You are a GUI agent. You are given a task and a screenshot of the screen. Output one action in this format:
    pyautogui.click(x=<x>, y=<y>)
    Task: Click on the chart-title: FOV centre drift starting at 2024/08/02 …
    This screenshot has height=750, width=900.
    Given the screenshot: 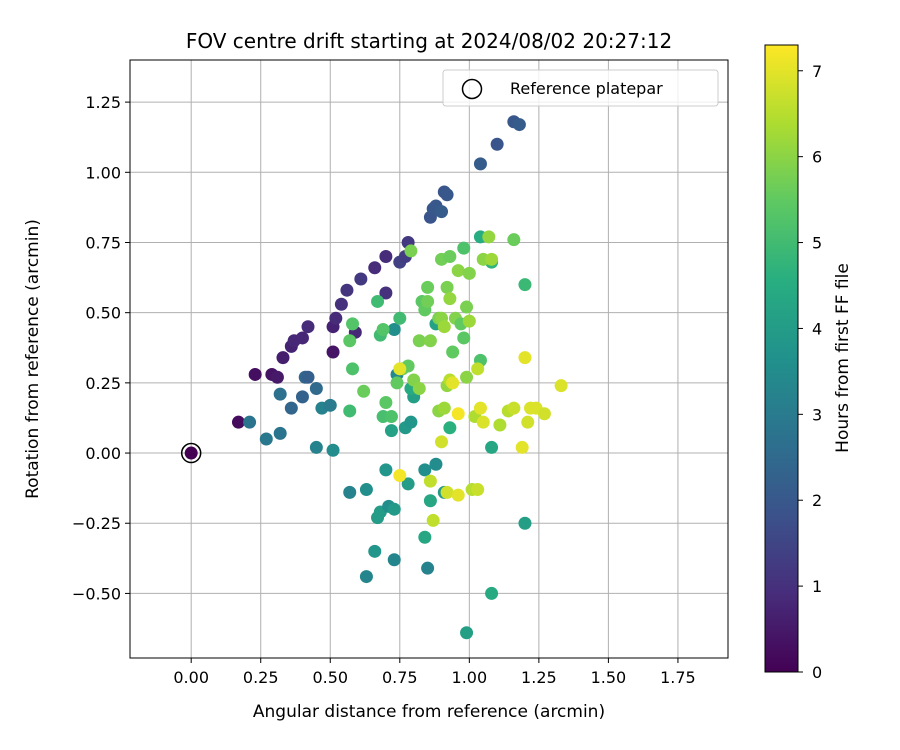 What is the action you would take?
    pyautogui.click(x=429, y=41)
    